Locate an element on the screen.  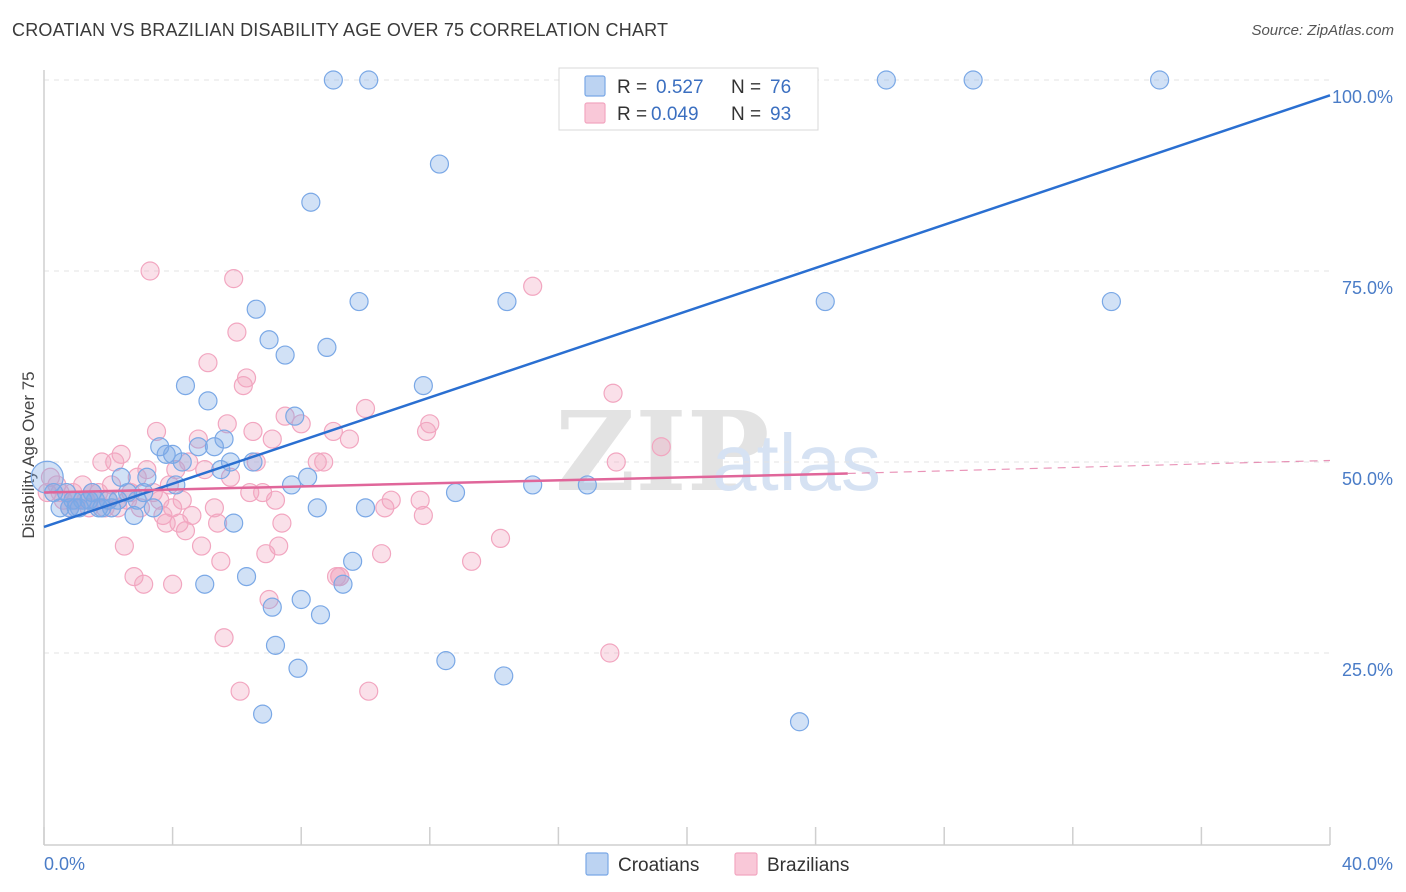
series-legend: Croatians Brazilians is located at coordinates (717, 864).